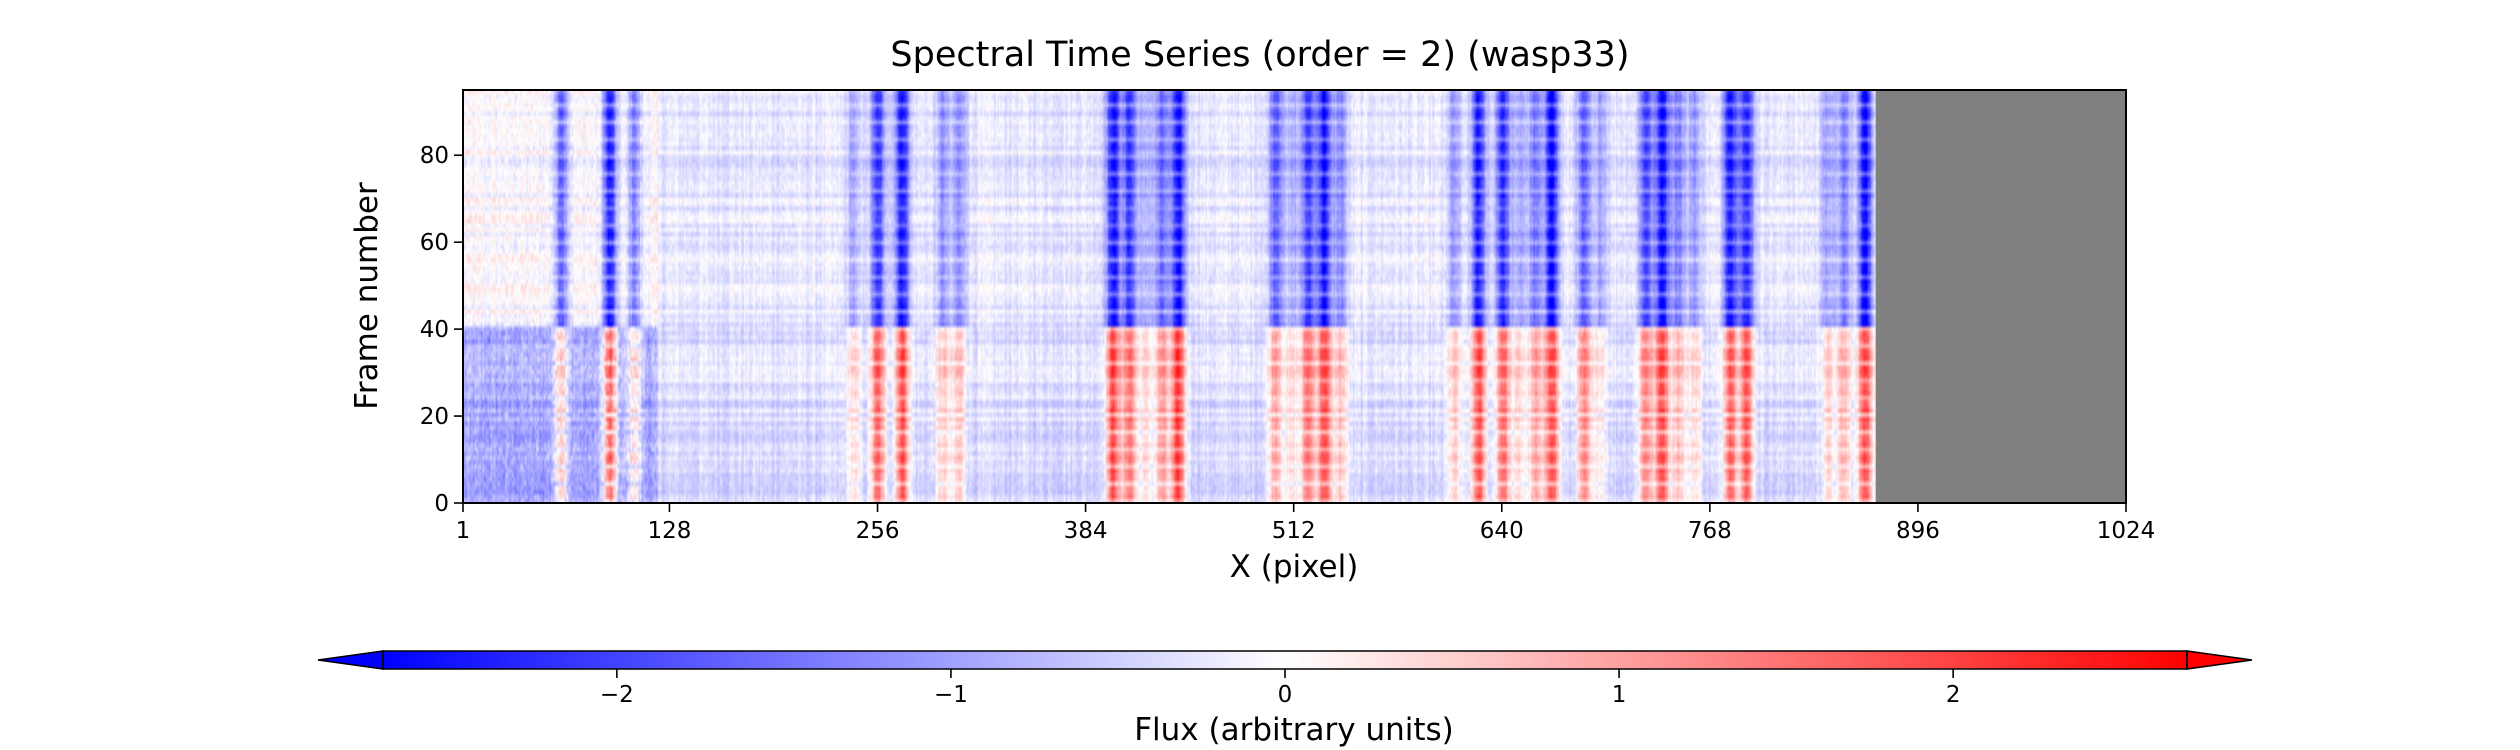  I want to click on y-axis: 0 20 40 60 80, so click(441, 330).